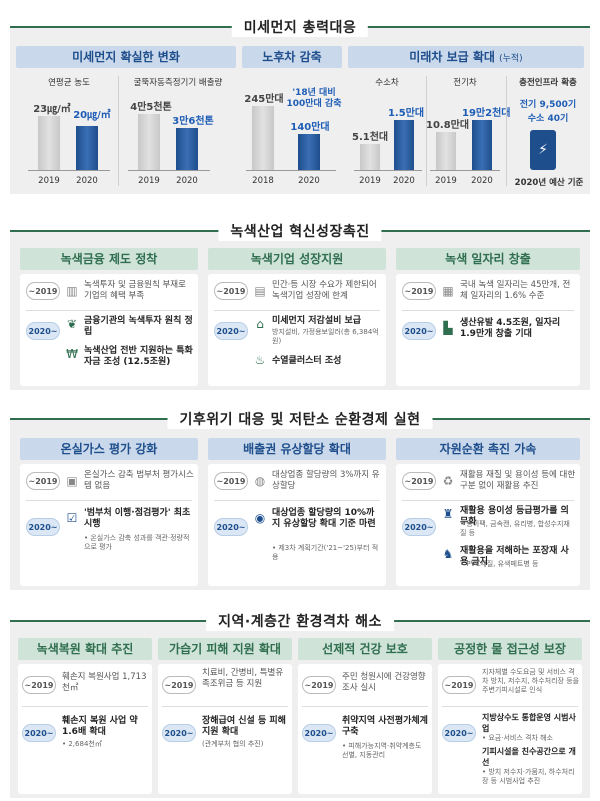  I want to click on text: 지방상수도 통합운영 시범사업, so click(529, 723).